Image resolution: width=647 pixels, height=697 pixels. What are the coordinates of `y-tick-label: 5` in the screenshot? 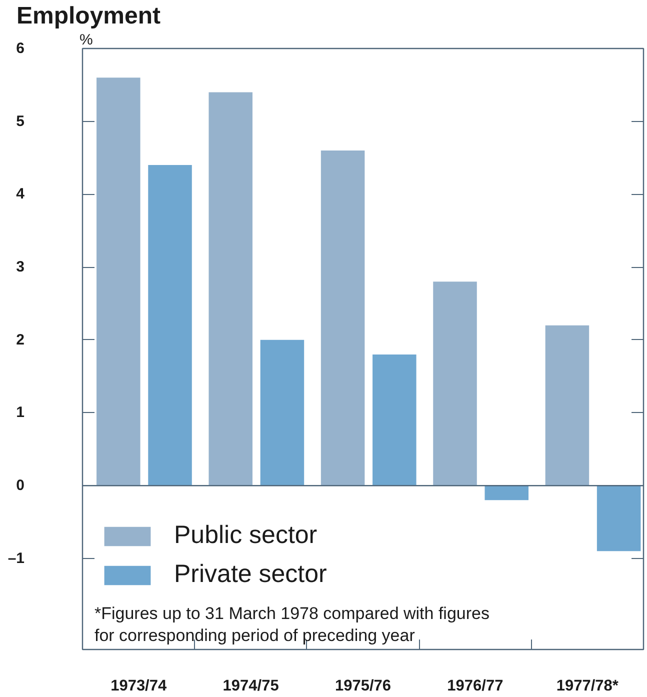 It's located at (20, 121).